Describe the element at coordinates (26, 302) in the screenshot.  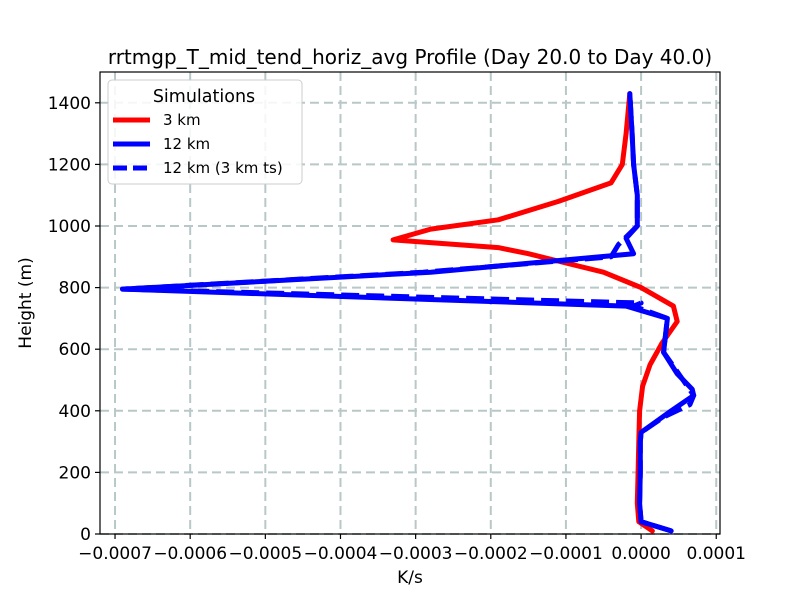
I see `y-axis-label: Height (m)` at that location.